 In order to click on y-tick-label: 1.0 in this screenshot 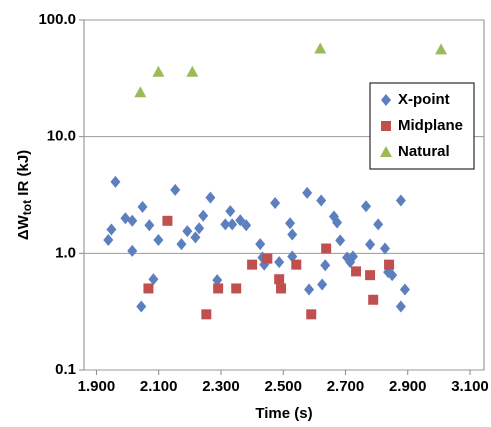, I will do `click(65, 252)`.